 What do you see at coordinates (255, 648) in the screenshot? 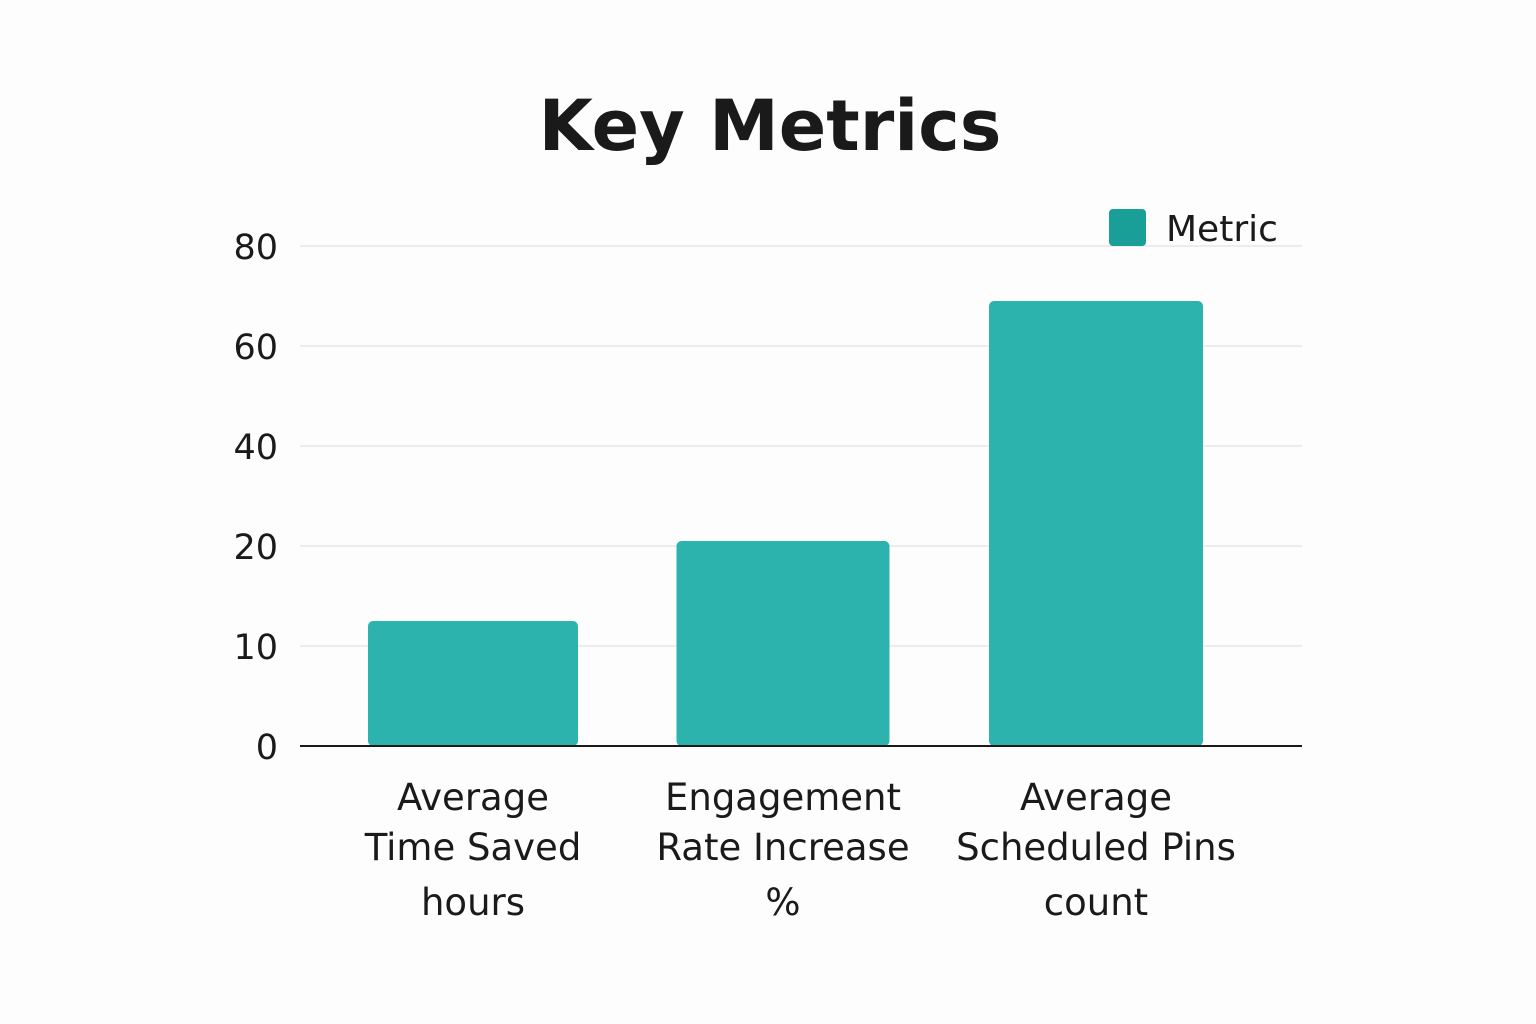
I see `y-tick-label: 10` at bounding box center [255, 648].